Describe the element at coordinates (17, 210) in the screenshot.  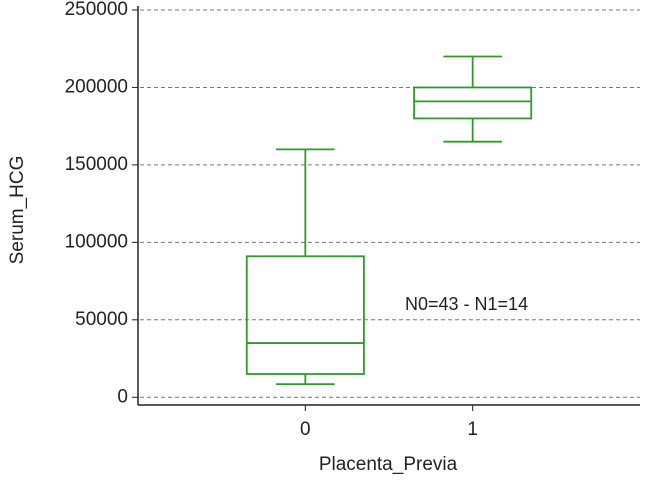
I see `y-axis-label: Serum_HCG` at that location.